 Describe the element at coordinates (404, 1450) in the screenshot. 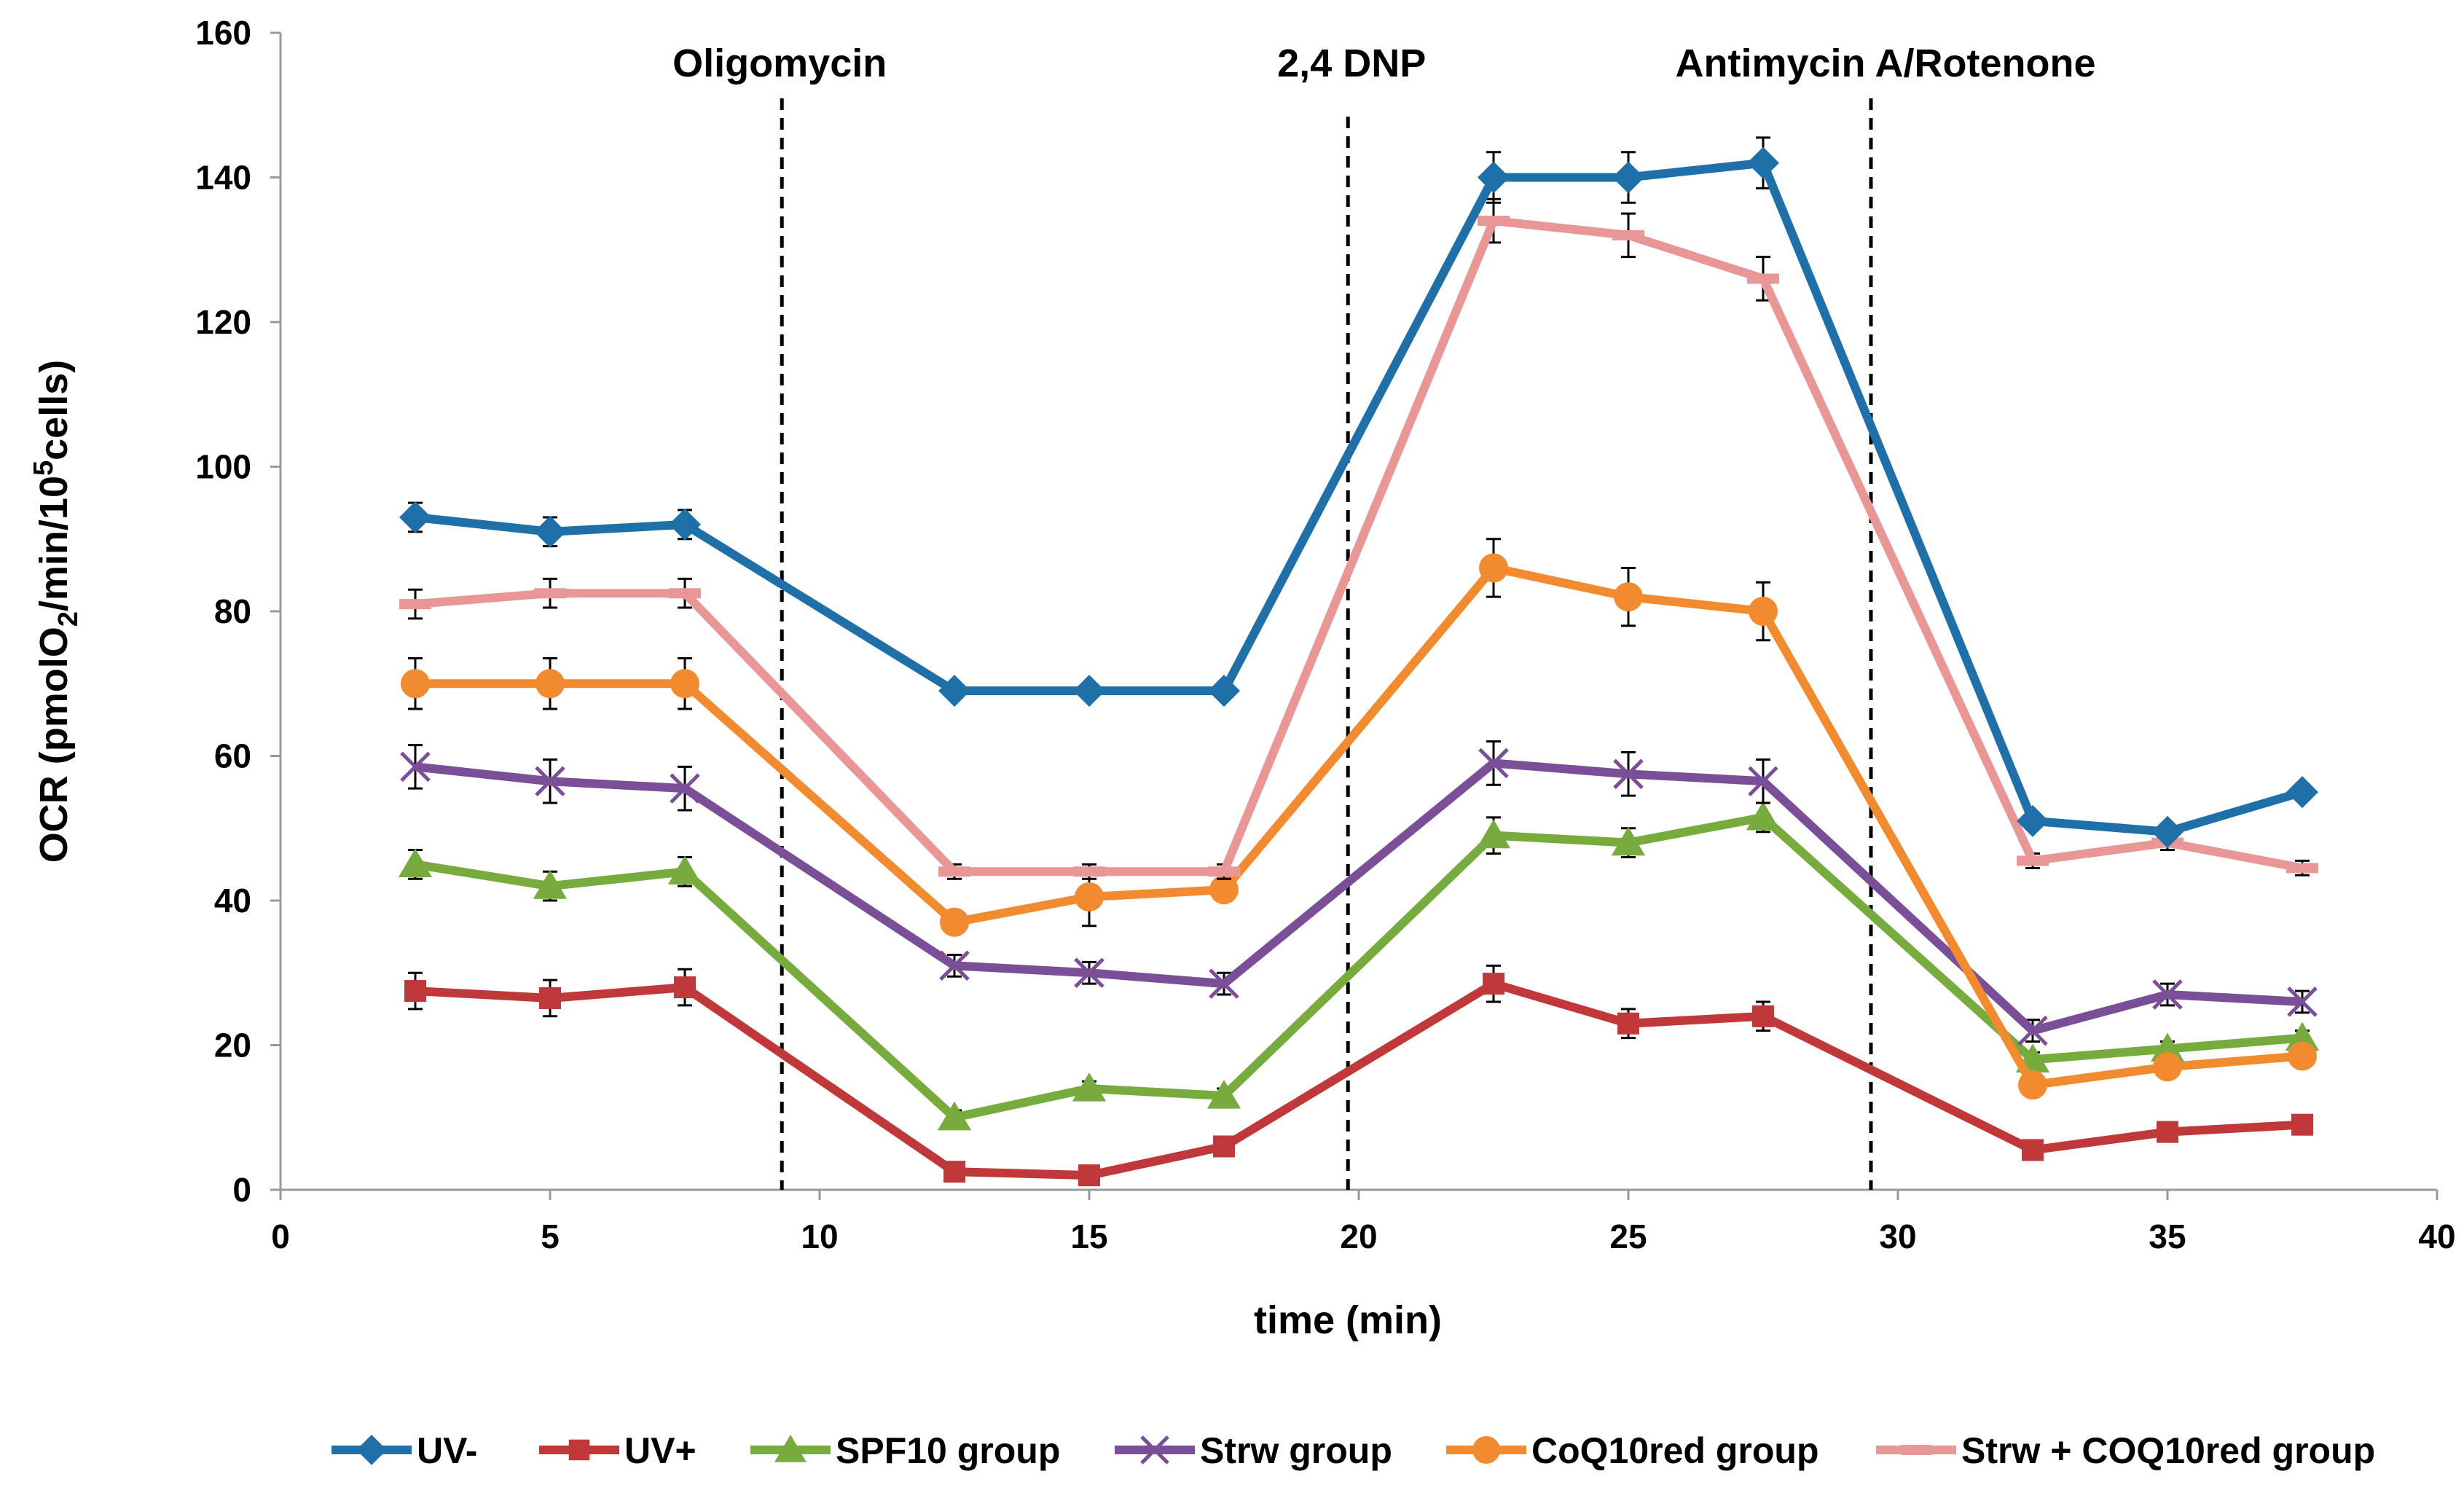

I see `legend-item: UV-` at that location.